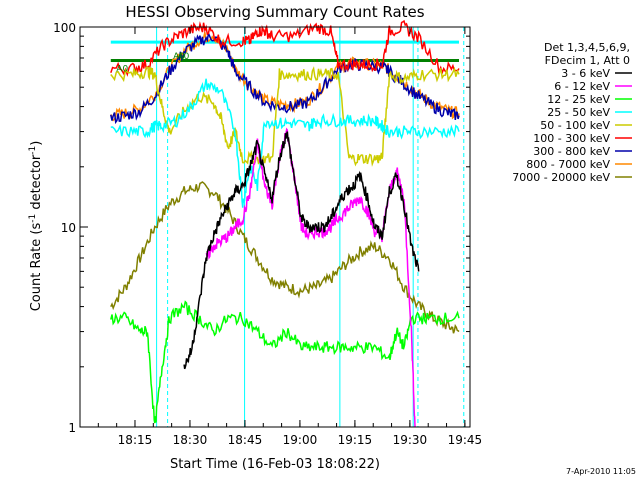 This screenshot has width=640, height=480. Describe the element at coordinates (72, 428) in the screenshot. I see `y-tick-label: 1` at that location.